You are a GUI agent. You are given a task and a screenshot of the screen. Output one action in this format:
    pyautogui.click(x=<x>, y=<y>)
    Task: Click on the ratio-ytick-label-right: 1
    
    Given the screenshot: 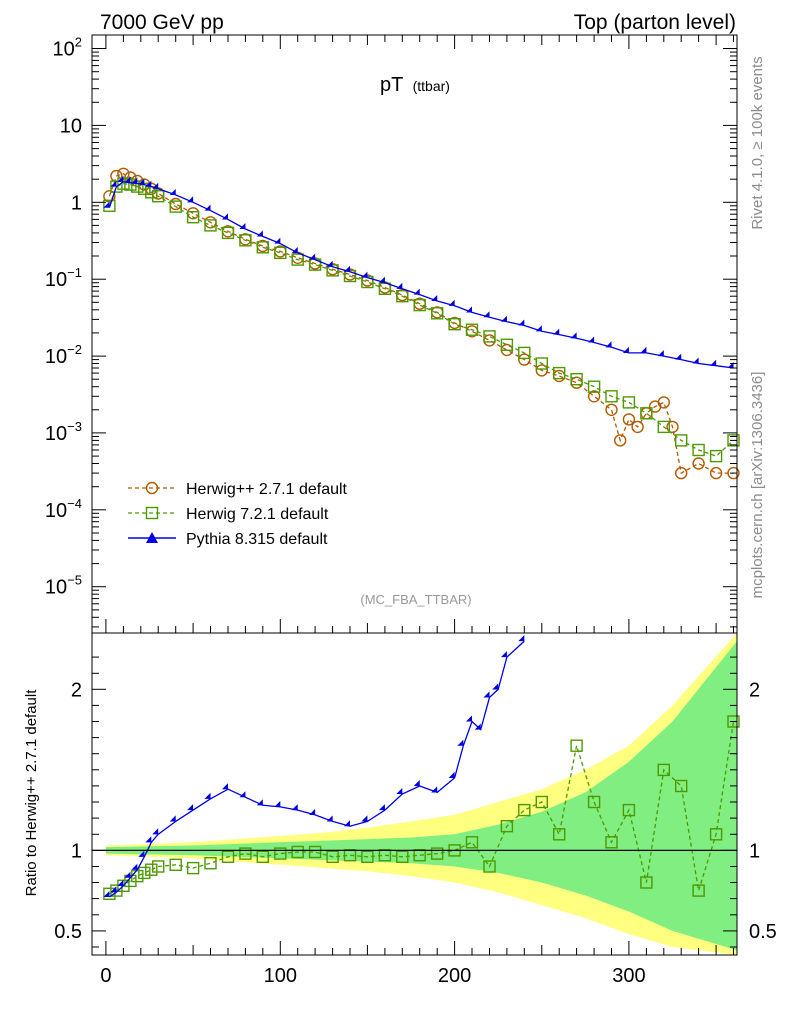 What is the action you would take?
    pyautogui.click(x=754, y=851)
    